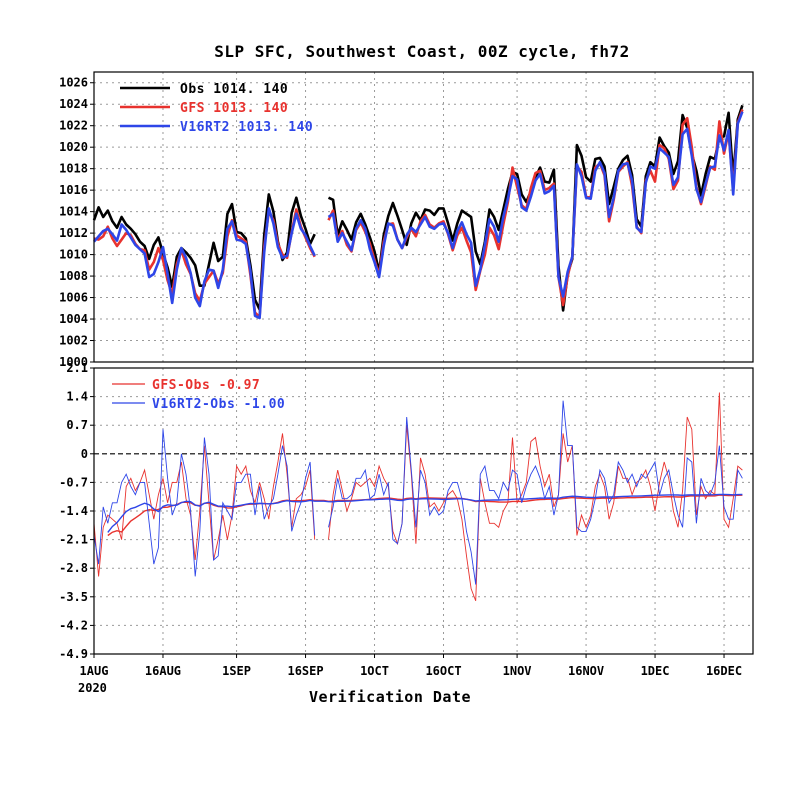 This screenshot has width=800, height=800. I want to click on x-tick-label: 16OCT, so click(443, 671).